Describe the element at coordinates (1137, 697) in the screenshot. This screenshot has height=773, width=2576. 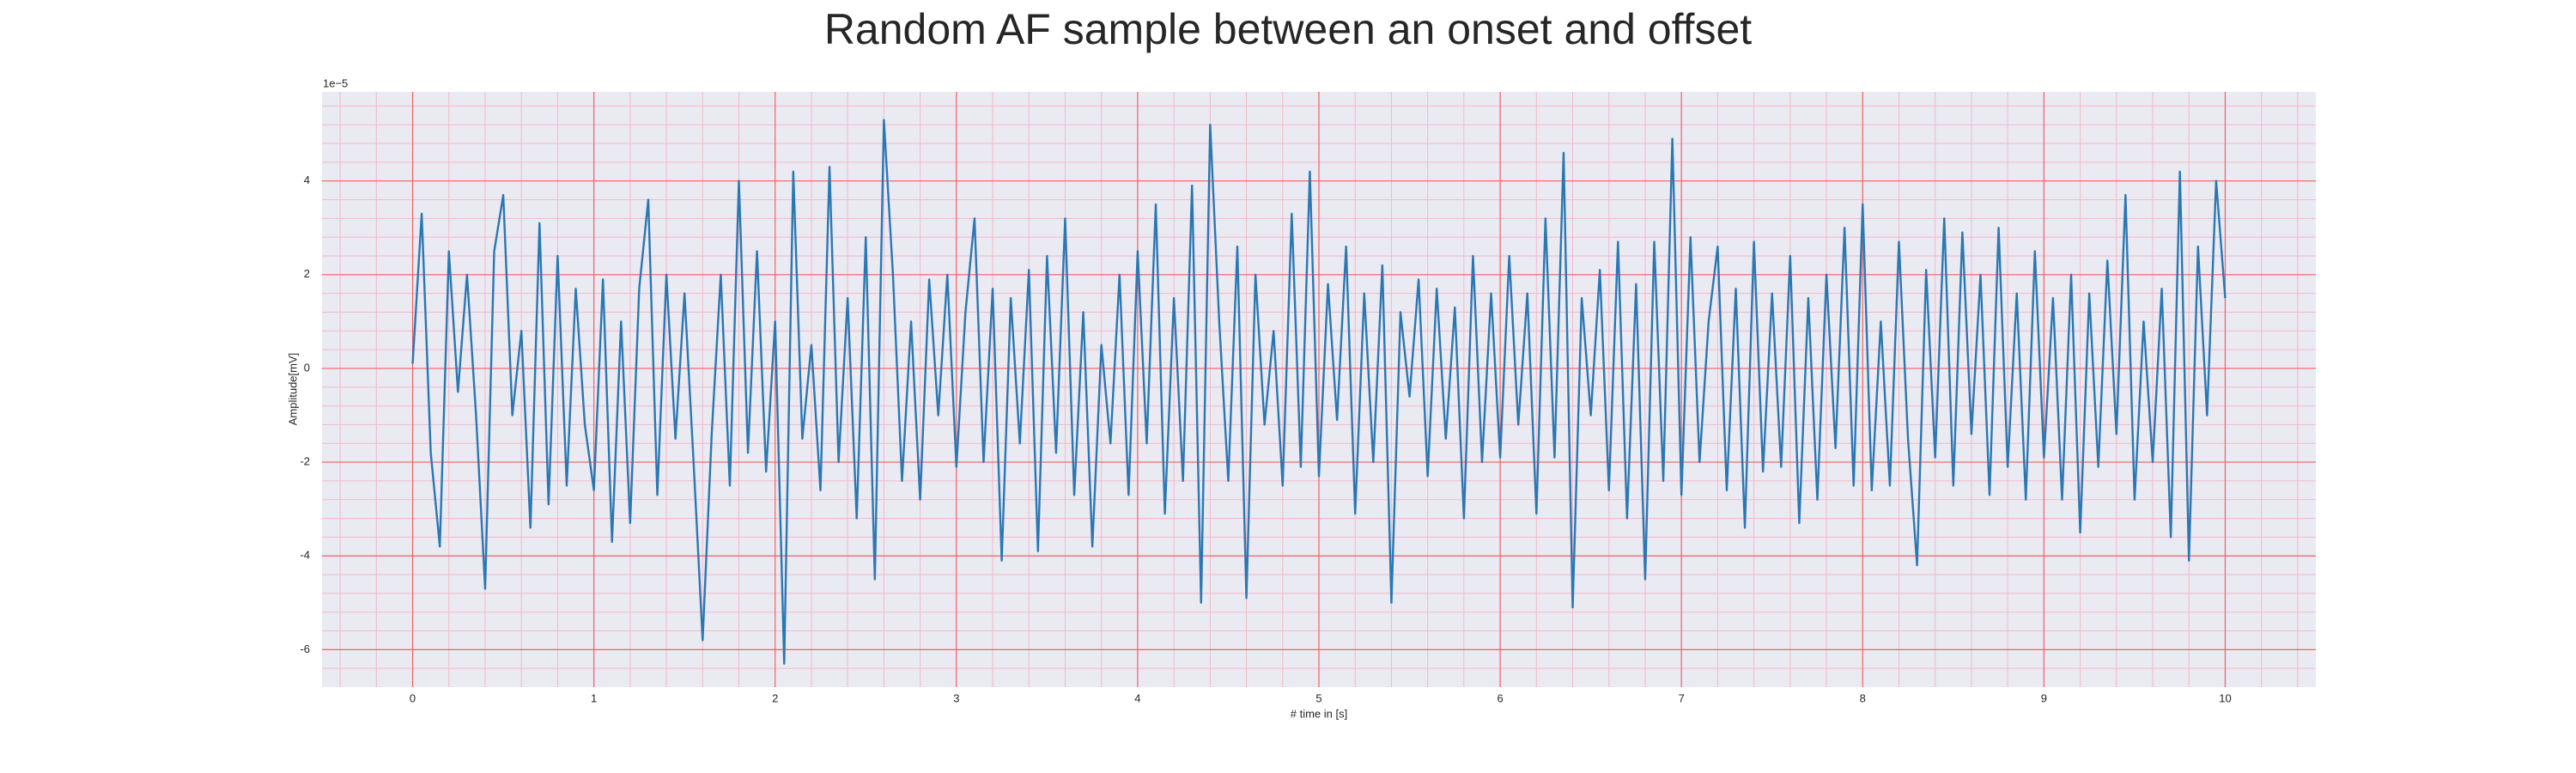
I see `x-tick-label: 4` at that location.